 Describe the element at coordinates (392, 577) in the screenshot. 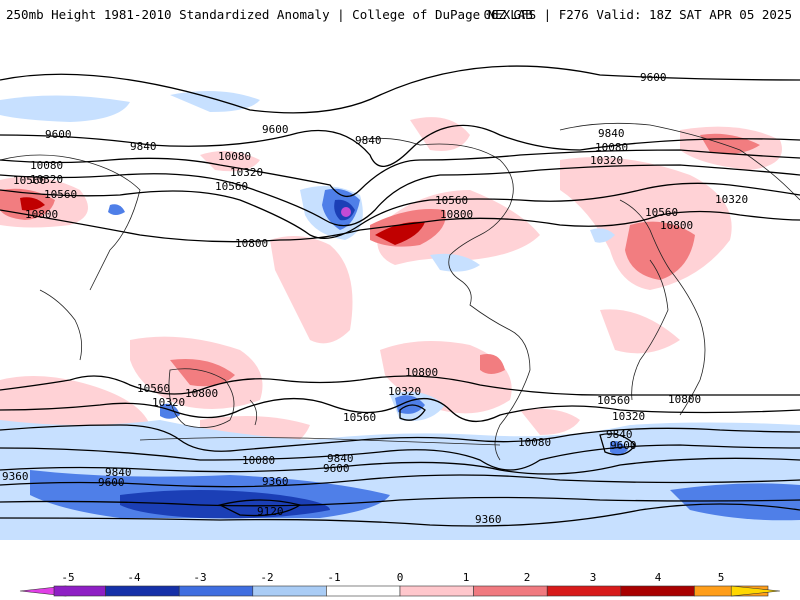

I see `colorbar-tick-labels: -5 -4 -3 -2 -1 0 1 2 3 4 5` at that location.